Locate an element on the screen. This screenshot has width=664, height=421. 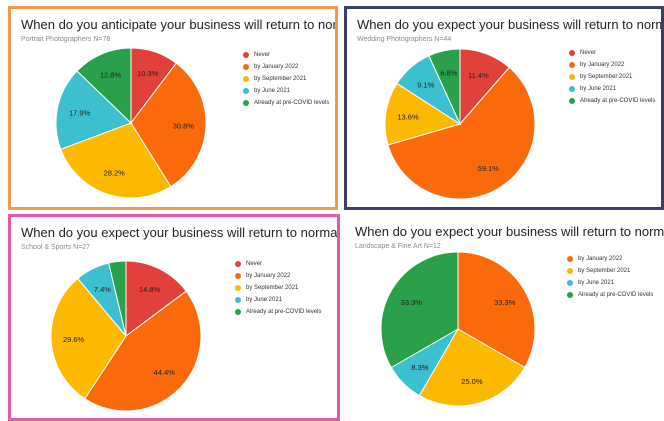
slice-label: 13.6% is located at coordinates (408, 116).